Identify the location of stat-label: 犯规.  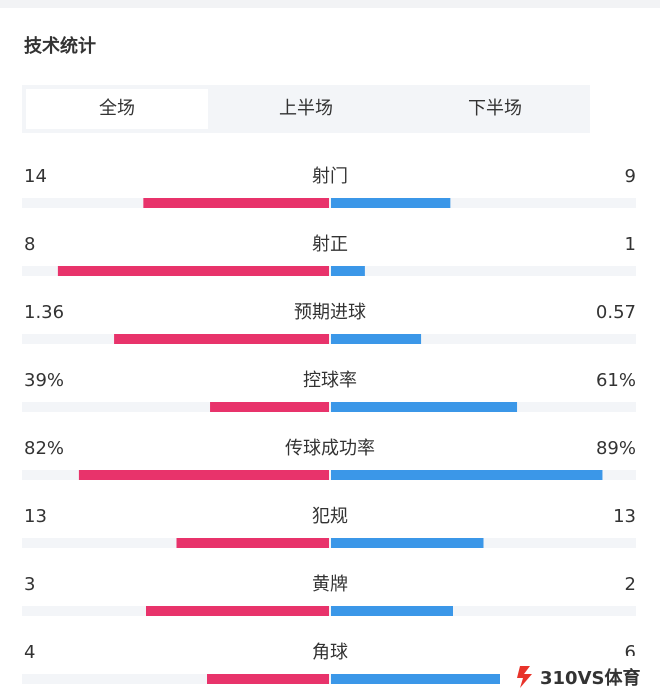
(330, 516).